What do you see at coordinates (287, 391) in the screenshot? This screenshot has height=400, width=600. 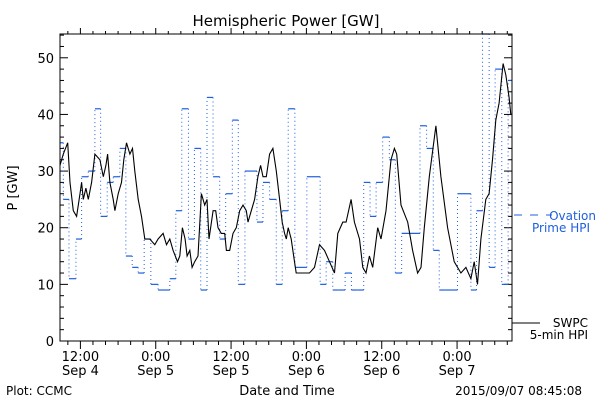 I see `x-axis-label: Date and Time` at bounding box center [287, 391].